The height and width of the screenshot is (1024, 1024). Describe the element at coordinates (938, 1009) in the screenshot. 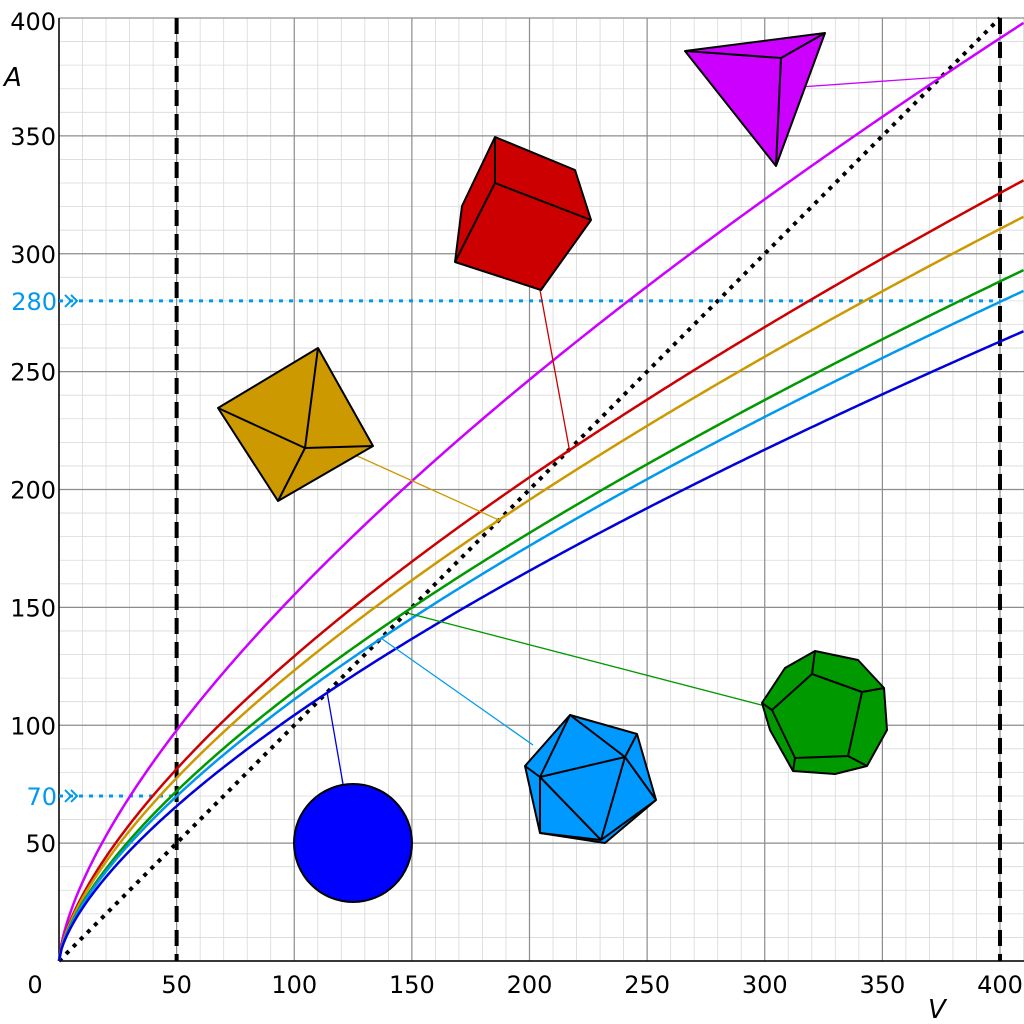

I see `x-axis-label: V` at that location.